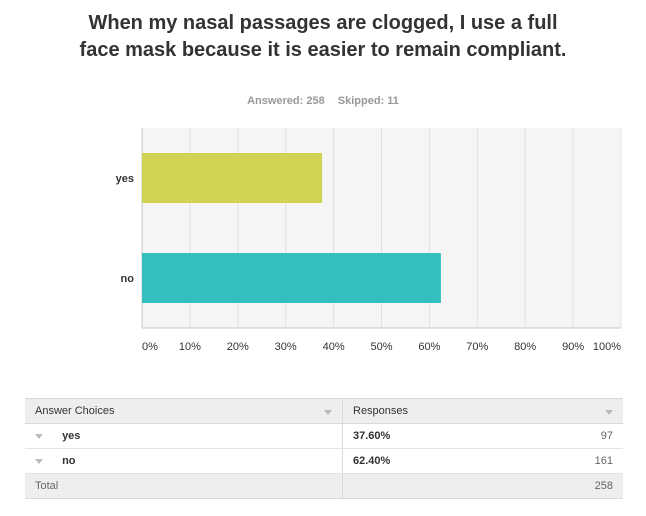 Image resolution: width=646 pixels, height=516 pixels. I want to click on table-header-row: Answer Choices Responses, so click(324, 411).